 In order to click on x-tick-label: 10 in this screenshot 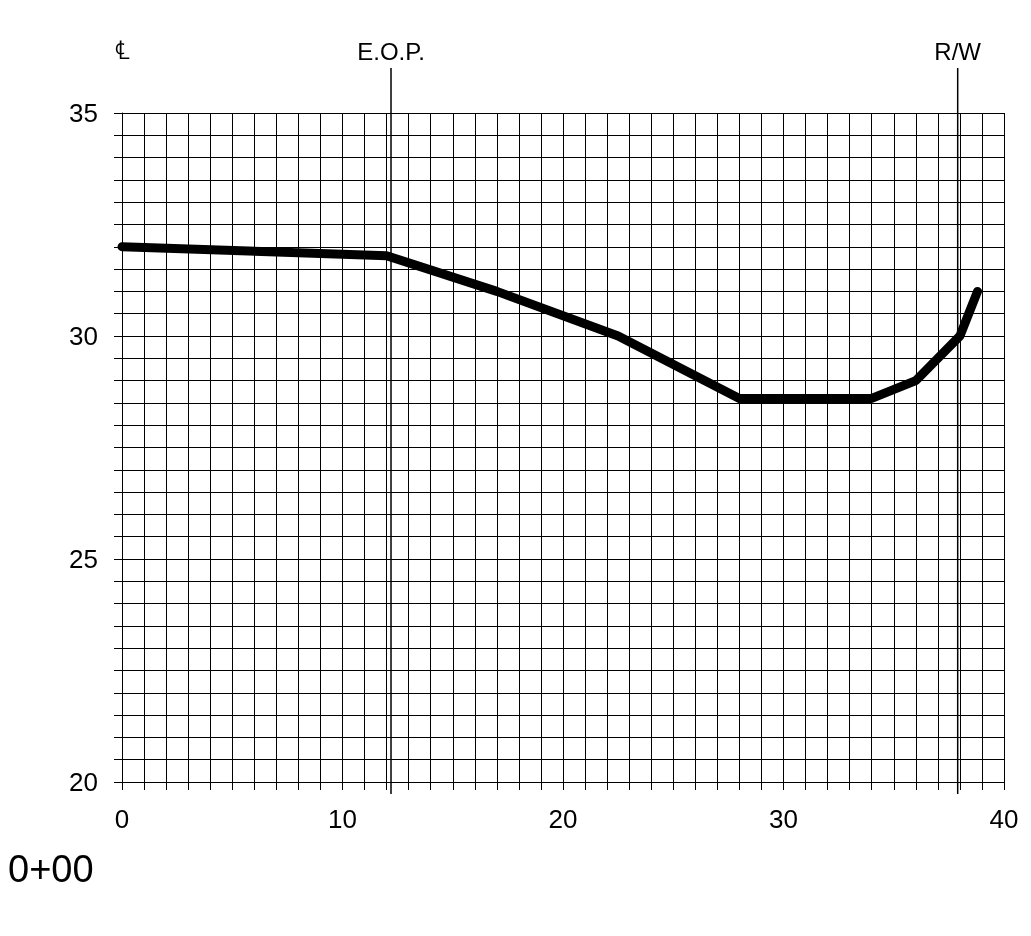, I will do `click(342, 819)`.